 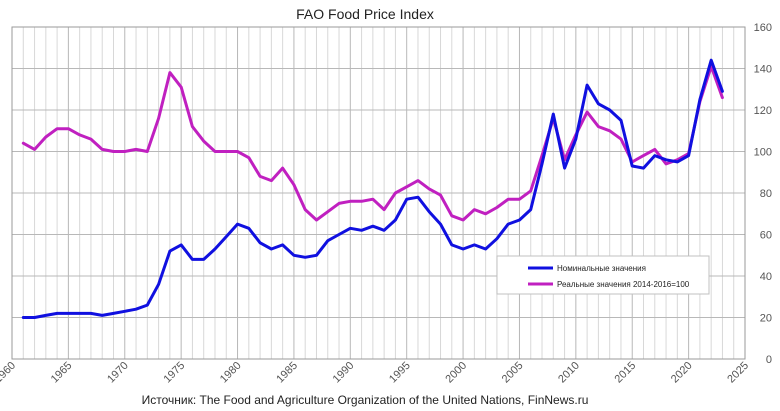 What do you see at coordinates (9, 373) in the screenshot?
I see `x-tick-label: 1960` at bounding box center [9, 373].